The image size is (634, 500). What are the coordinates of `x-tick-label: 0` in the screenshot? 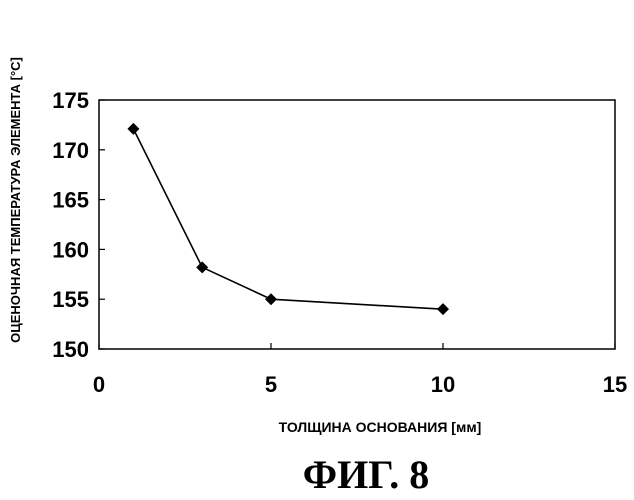 It's located at (99, 384).